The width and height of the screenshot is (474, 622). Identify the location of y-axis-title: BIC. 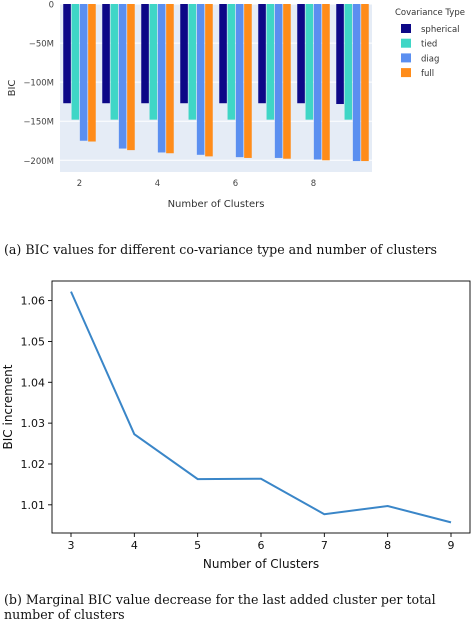
(12, 88).